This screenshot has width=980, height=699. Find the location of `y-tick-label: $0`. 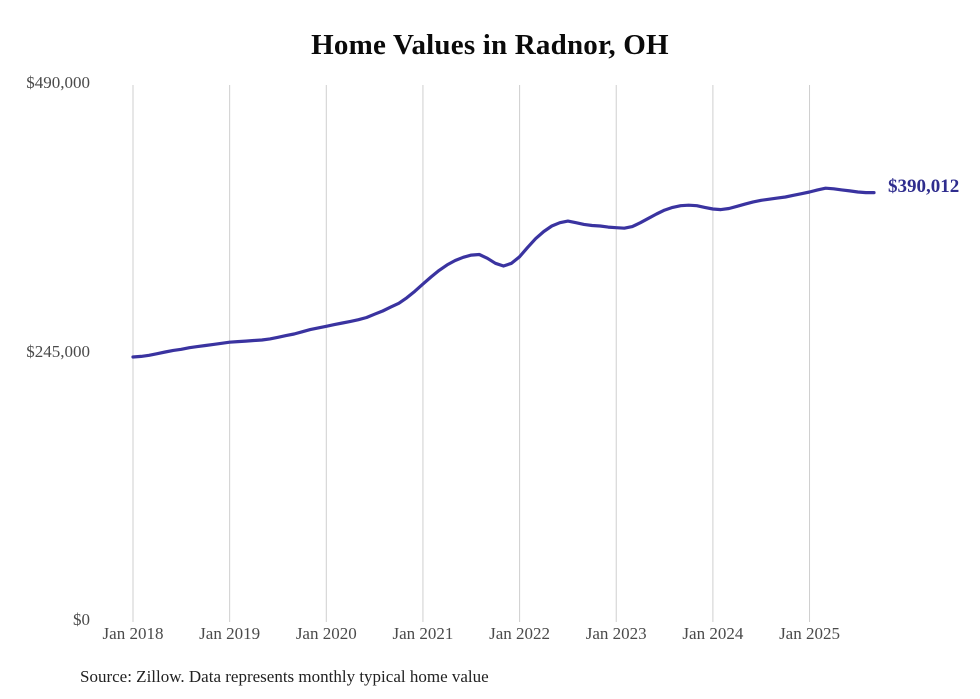

y-tick-label: $0 is located at coordinates (81, 619).